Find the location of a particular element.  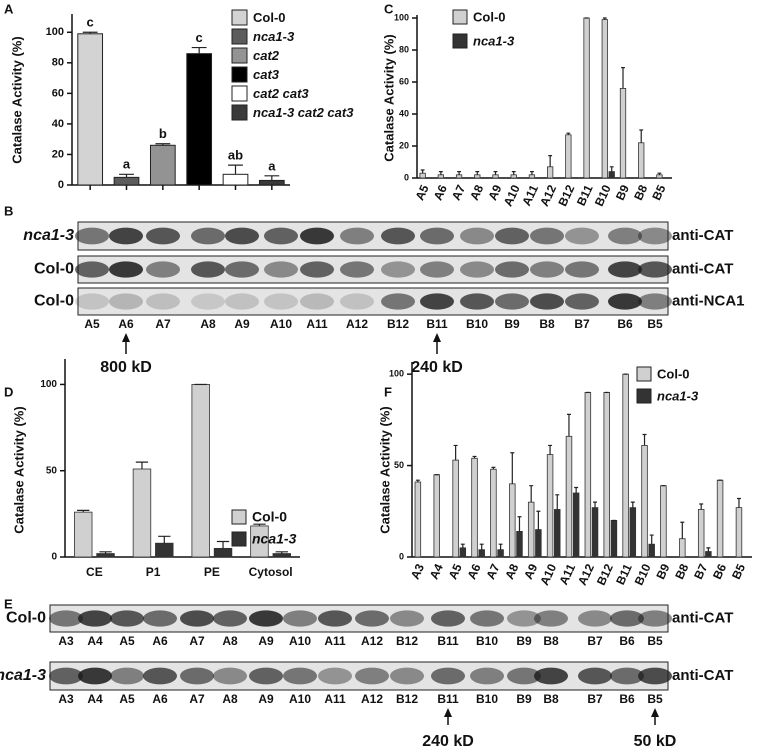

x-tick-label: A9 is located at coordinates (530, 571).